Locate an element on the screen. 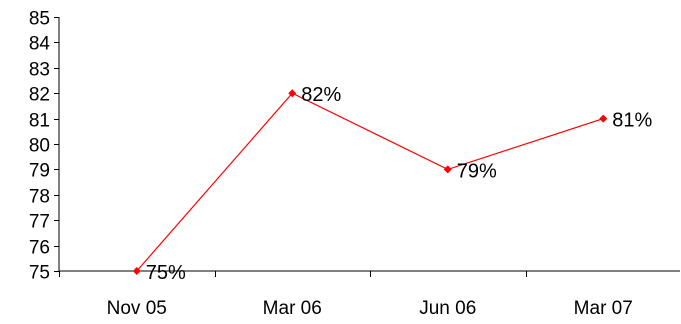  data-label: 82% is located at coordinates (321, 95).